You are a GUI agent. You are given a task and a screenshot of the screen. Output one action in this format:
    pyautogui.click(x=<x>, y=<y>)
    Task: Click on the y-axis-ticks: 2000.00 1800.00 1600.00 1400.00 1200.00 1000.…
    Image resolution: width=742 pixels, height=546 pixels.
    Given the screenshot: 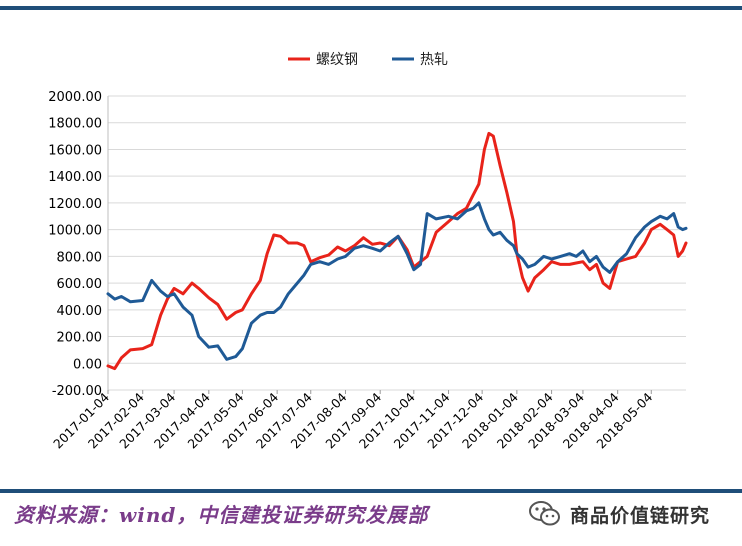 What is the action you would take?
    pyautogui.click(x=75, y=244)
    